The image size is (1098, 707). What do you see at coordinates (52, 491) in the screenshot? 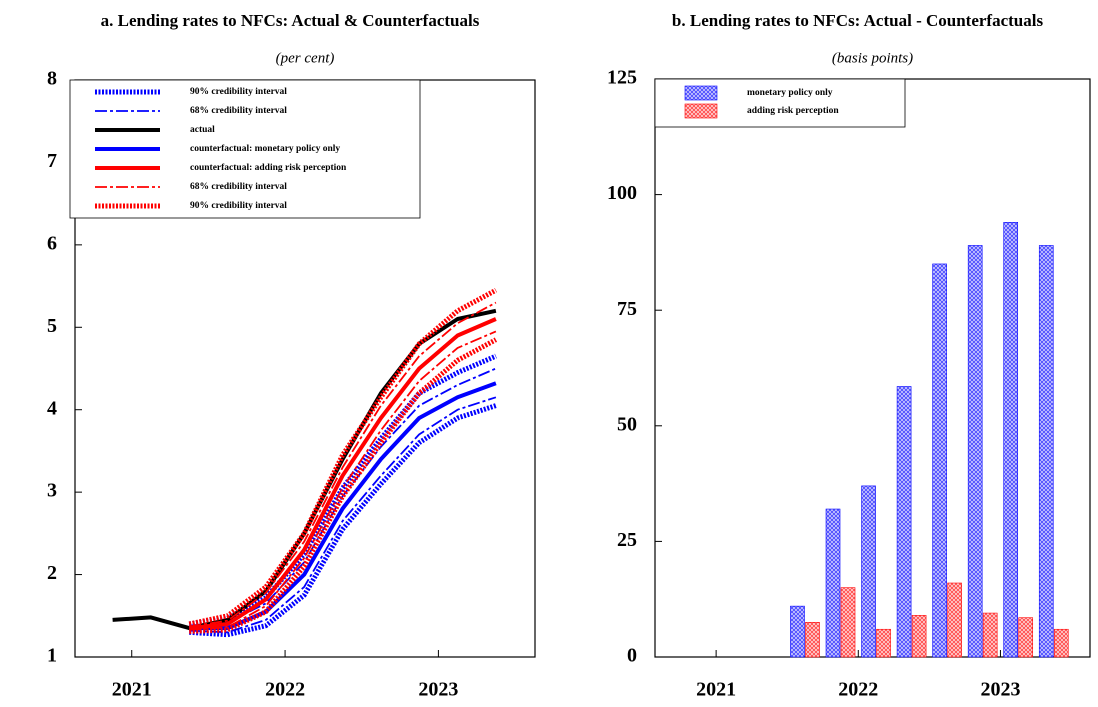
I see `y-tick-label: 3` at bounding box center [52, 491].